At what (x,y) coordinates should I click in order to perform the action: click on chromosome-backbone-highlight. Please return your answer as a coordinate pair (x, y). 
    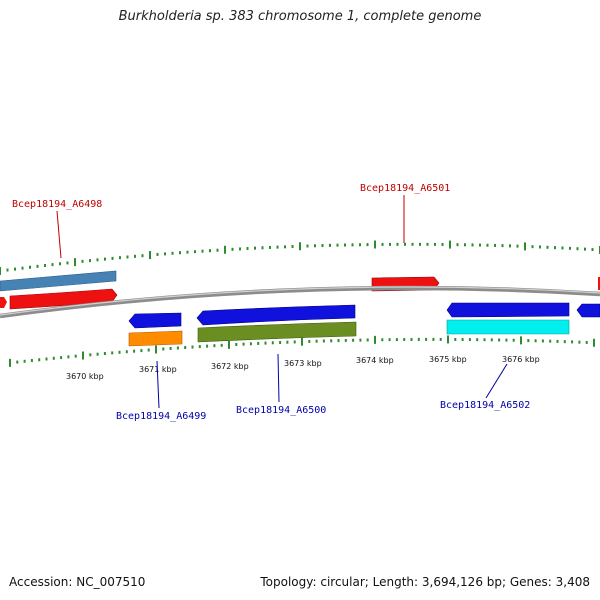
    Looking at the image, I should click on (300, 301).